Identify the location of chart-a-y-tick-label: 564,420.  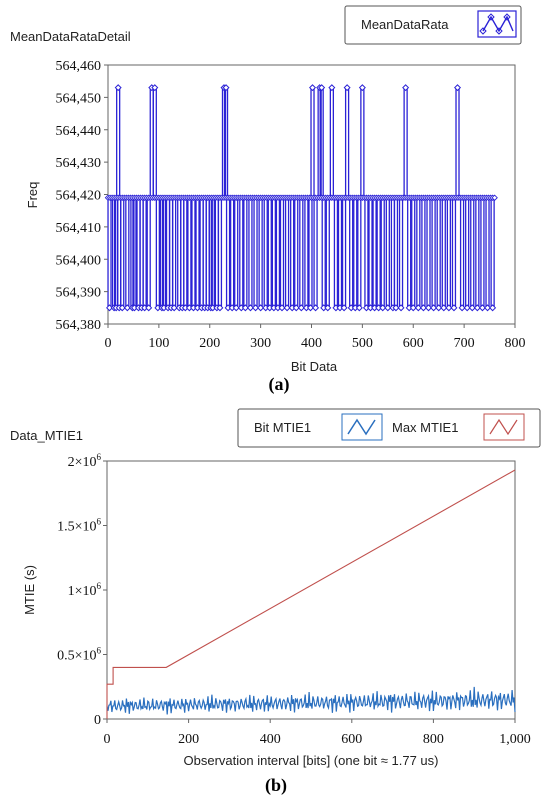
(79, 196).